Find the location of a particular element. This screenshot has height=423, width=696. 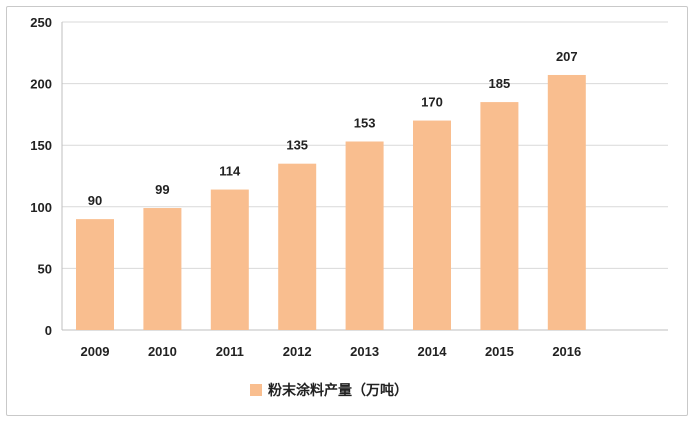

x-tick-label-2010: 2010 is located at coordinates (162, 351).